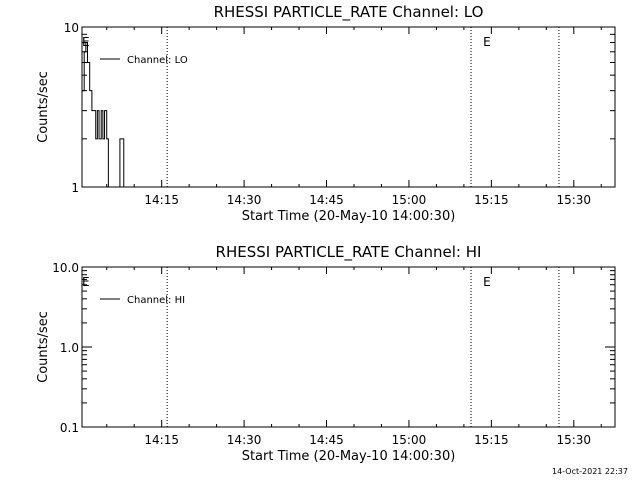 The height and width of the screenshot is (480, 640). I want to click on hi-x-tick-label: 15:30, so click(573, 440).